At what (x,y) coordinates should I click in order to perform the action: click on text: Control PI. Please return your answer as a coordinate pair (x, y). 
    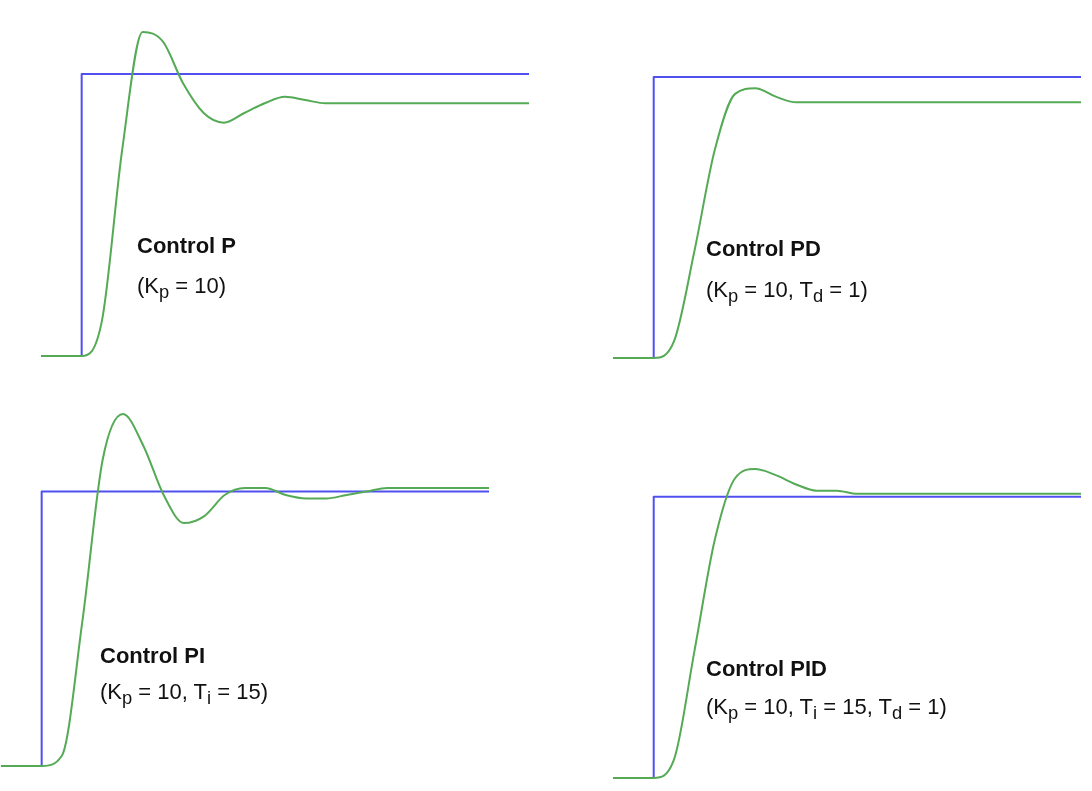
    Looking at the image, I should click on (153, 656).